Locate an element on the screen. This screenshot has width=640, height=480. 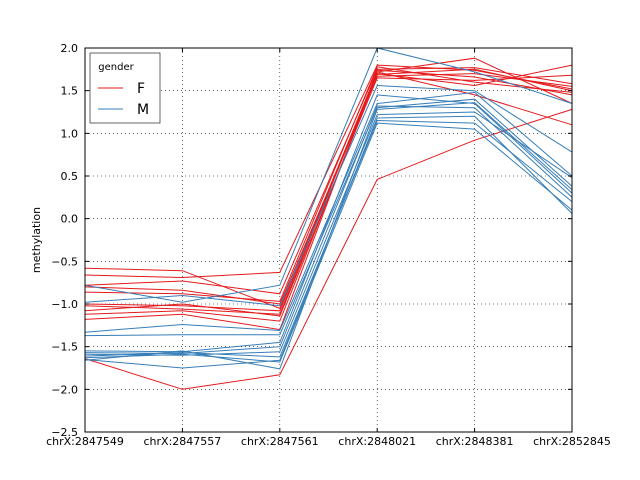
y-tick-label: 1.5 is located at coordinates (70, 91).